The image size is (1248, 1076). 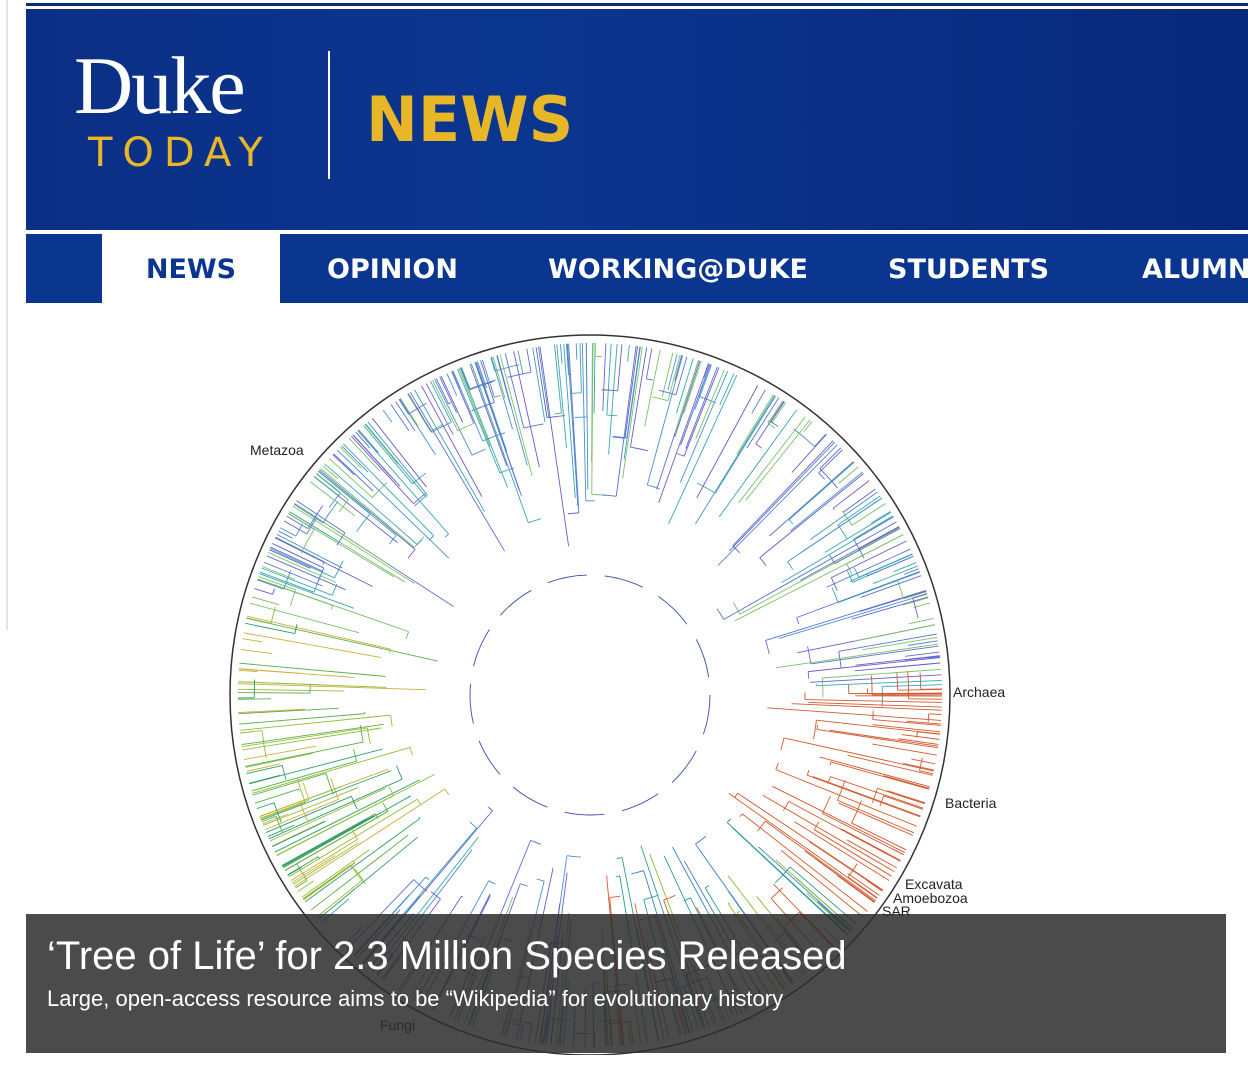 What do you see at coordinates (180, 153) in the screenshot?
I see `logo-sub: TODAY` at bounding box center [180, 153].